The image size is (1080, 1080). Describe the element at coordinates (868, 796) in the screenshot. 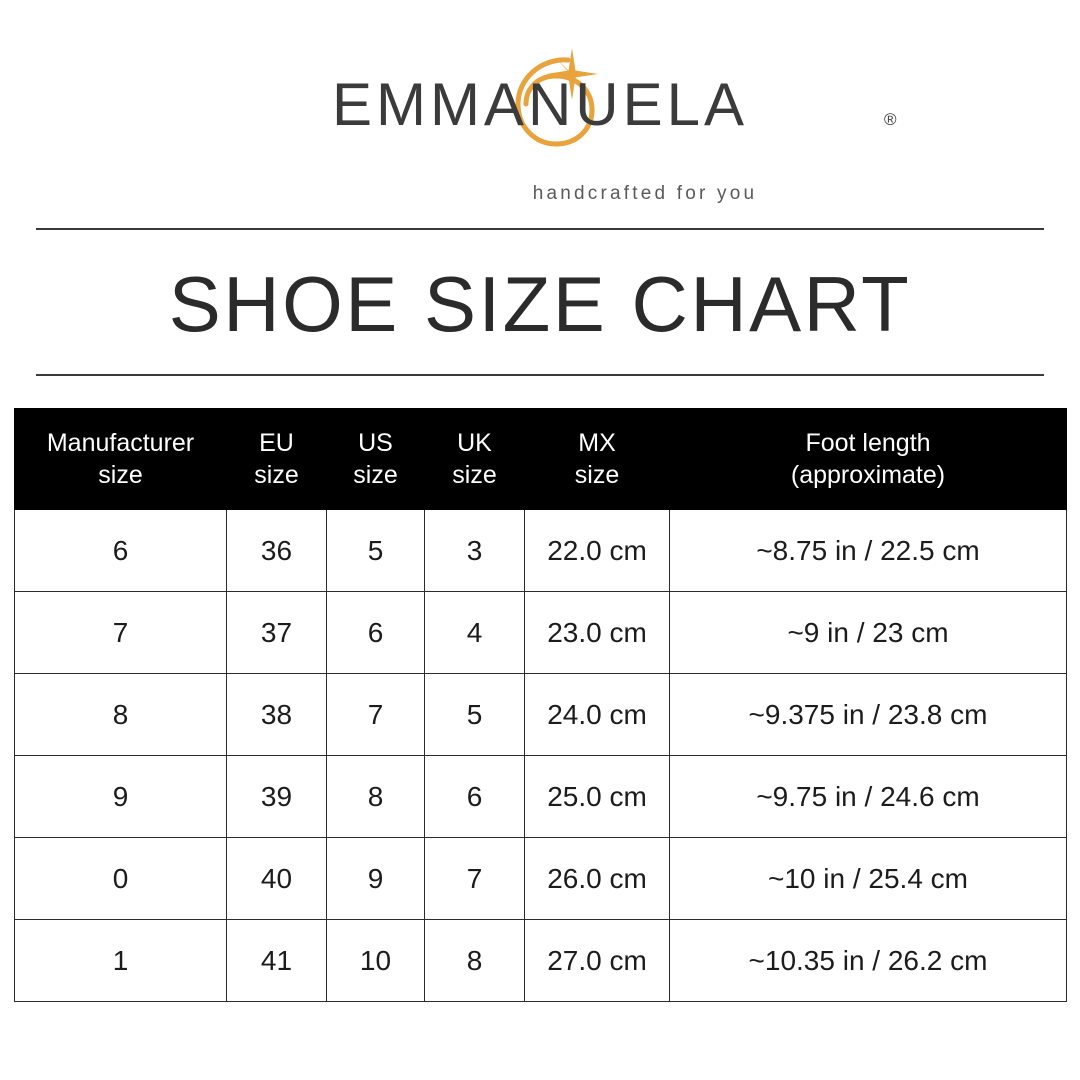

I see `cell-foot-length: ~9.75 in / 24.6 cm` at that location.